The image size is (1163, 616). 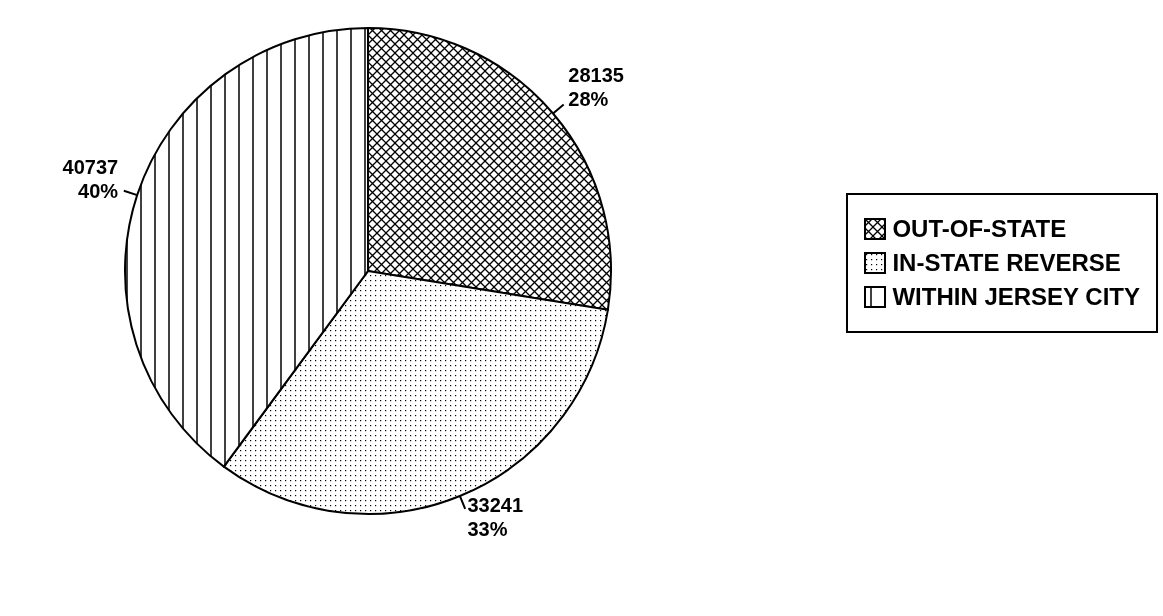 What do you see at coordinates (495, 516) in the screenshot?
I see `data-label: 33241 33%` at bounding box center [495, 516].